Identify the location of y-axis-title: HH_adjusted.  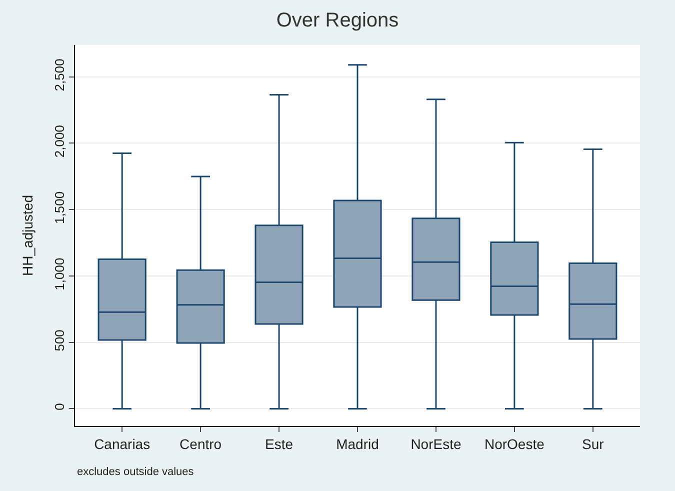
(27, 235).